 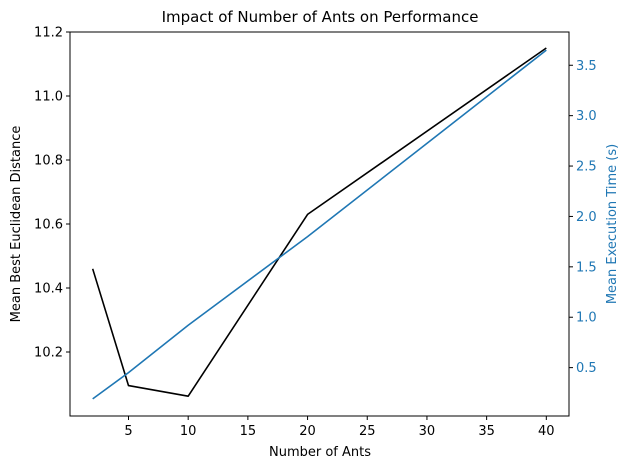 What do you see at coordinates (48, 33) in the screenshot?
I see `left-y-tick-label: 11.2` at bounding box center [48, 33].